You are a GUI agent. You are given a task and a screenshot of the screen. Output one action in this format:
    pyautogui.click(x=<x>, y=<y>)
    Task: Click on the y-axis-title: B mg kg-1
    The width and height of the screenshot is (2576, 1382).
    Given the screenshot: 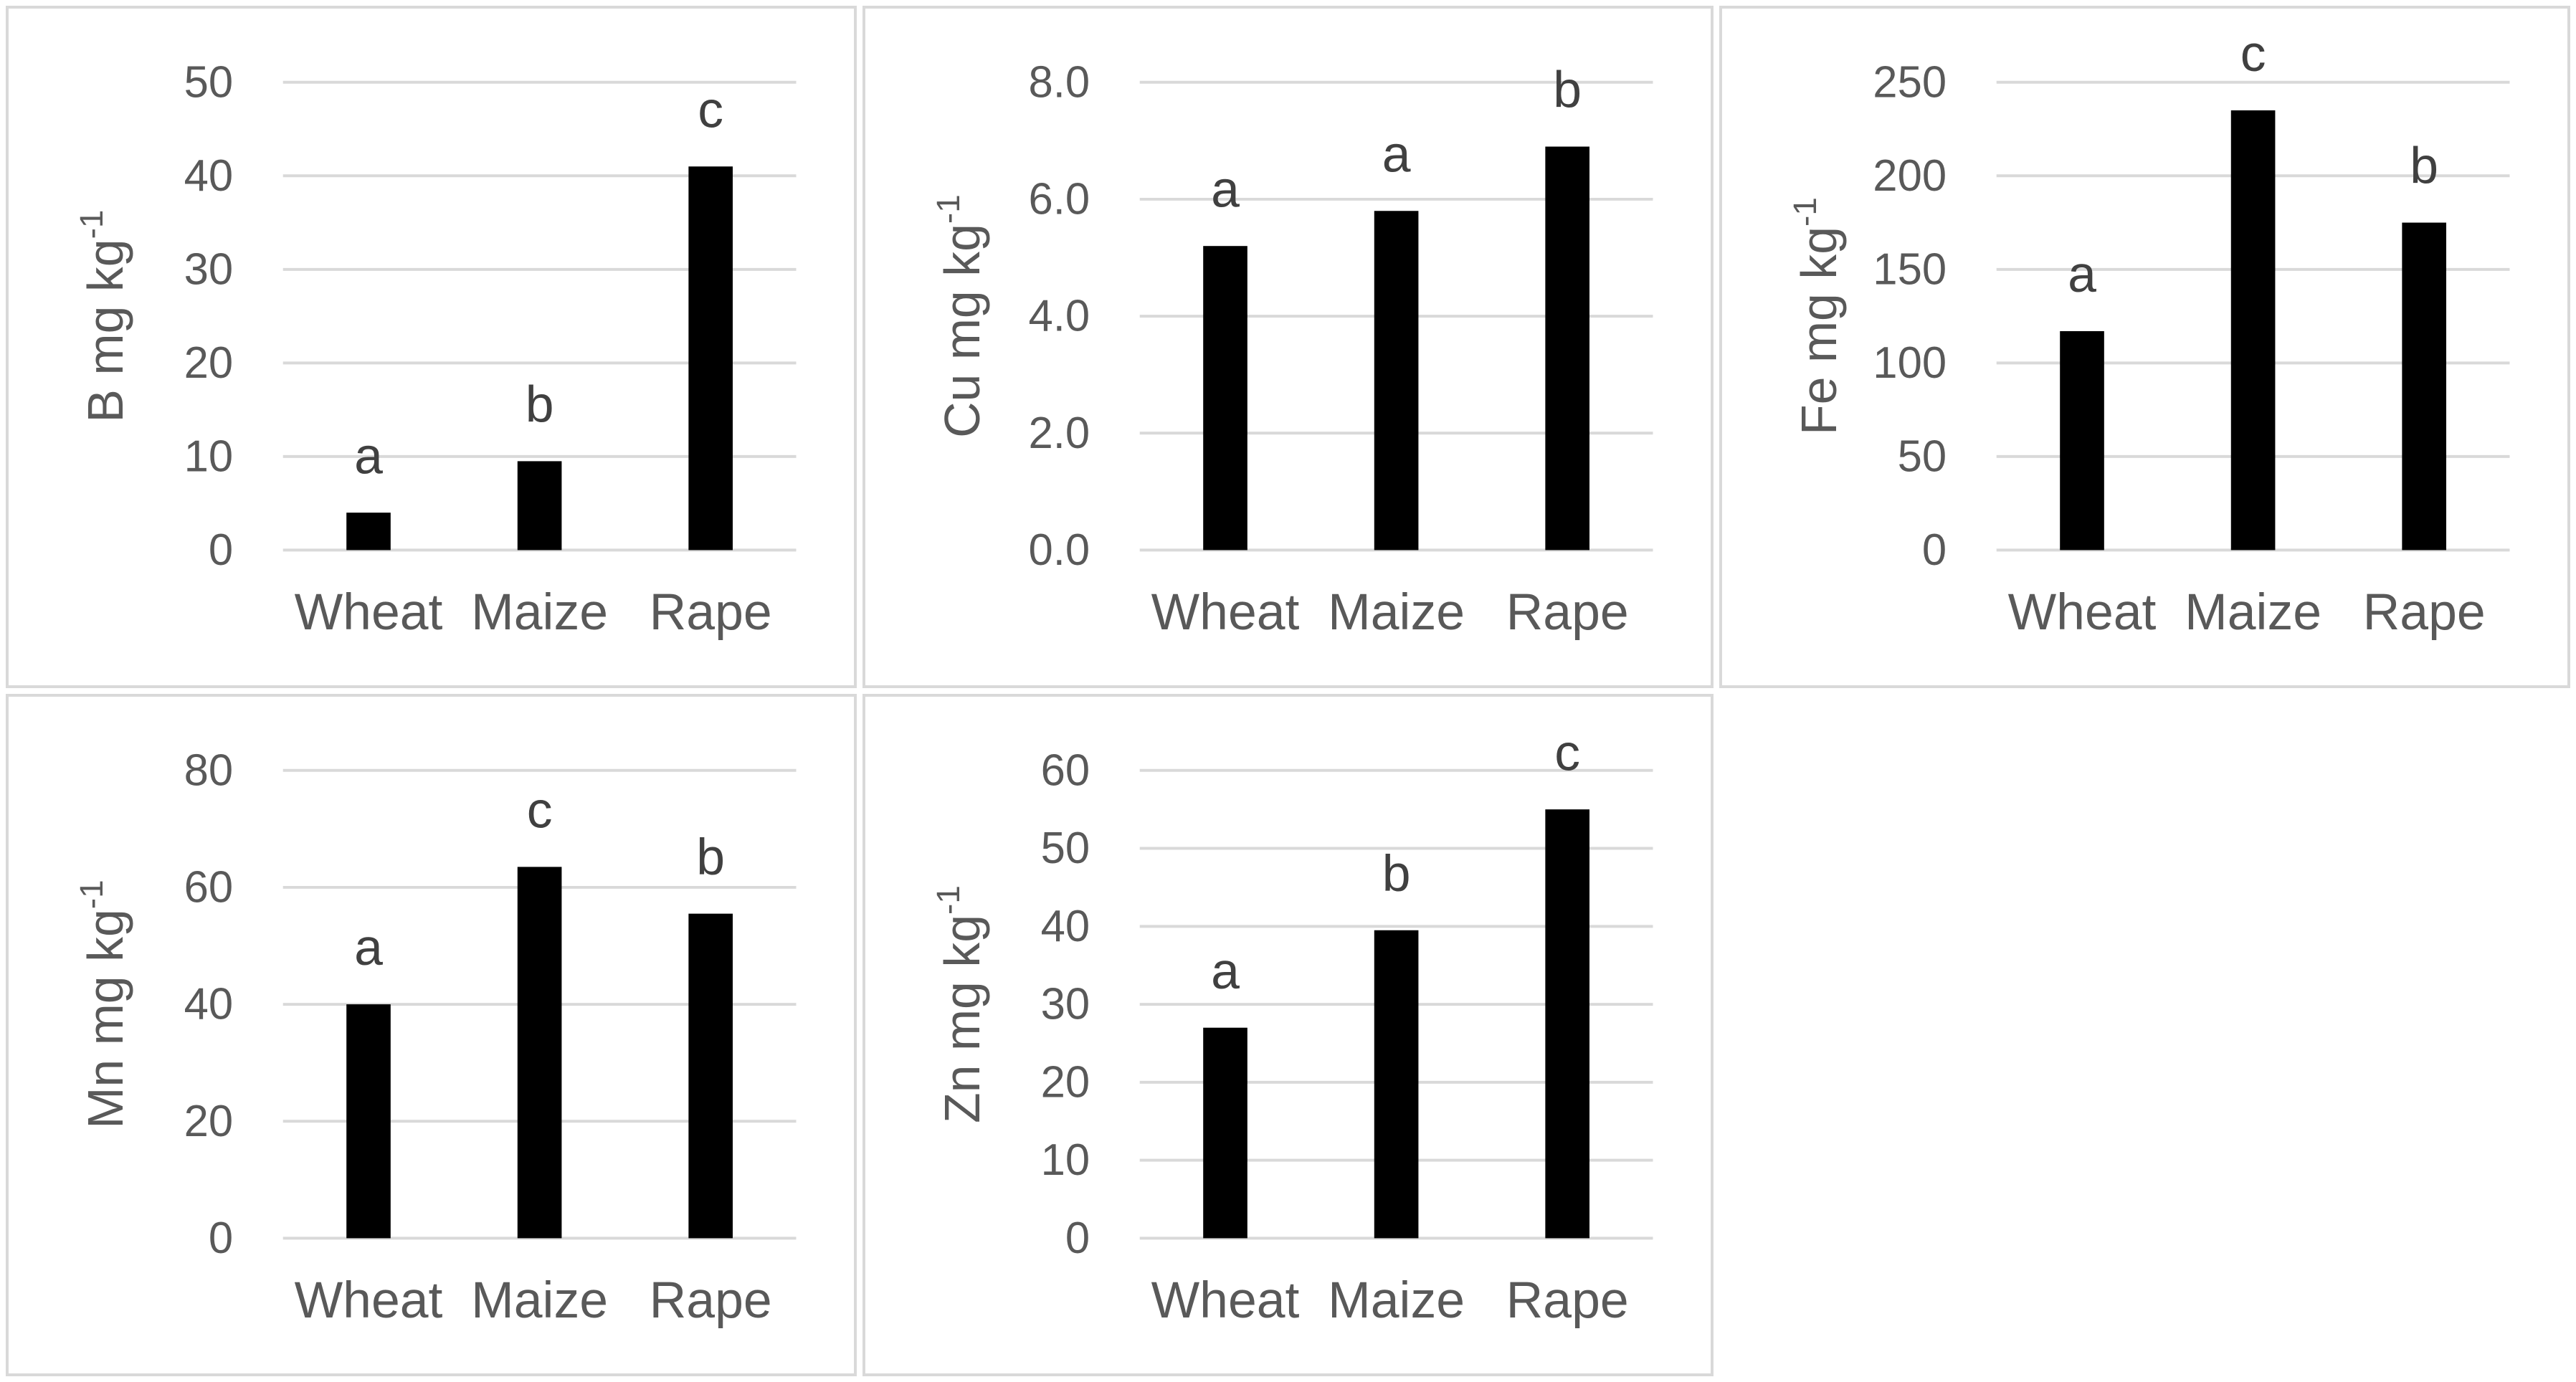 What is the action you would take?
    pyautogui.click(x=103, y=316)
    